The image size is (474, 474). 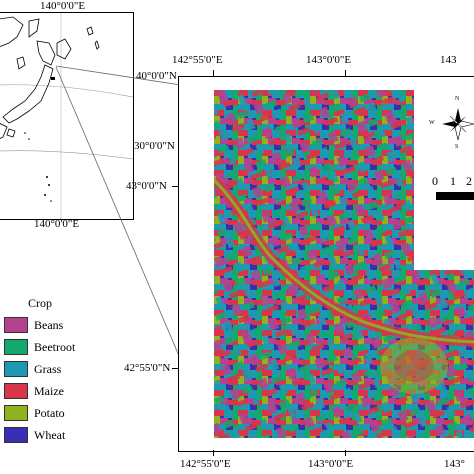 I want to click on legend-label: Potato, so click(x=49, y=413).